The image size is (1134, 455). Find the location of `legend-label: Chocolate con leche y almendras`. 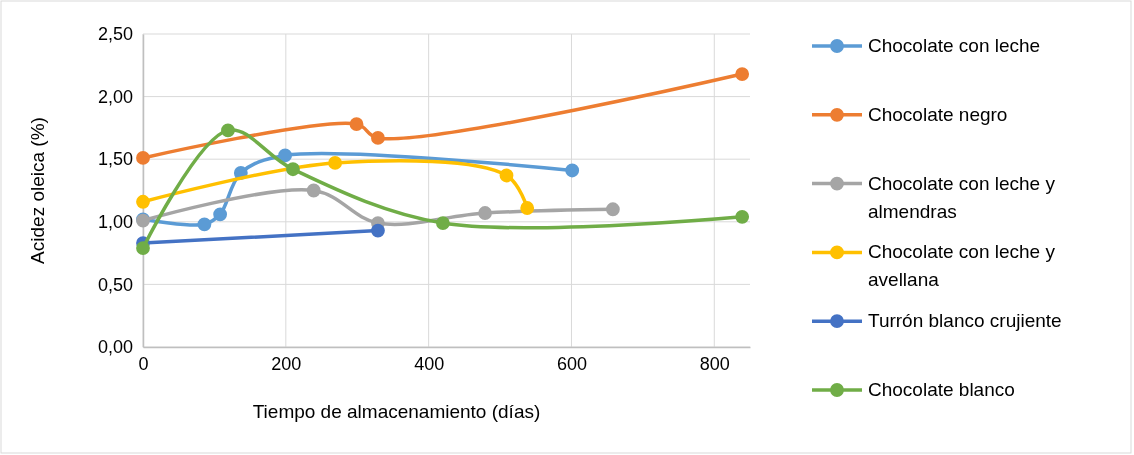

legend-label: Chocolate con leche y almendras is located at coordinates (962, 197).